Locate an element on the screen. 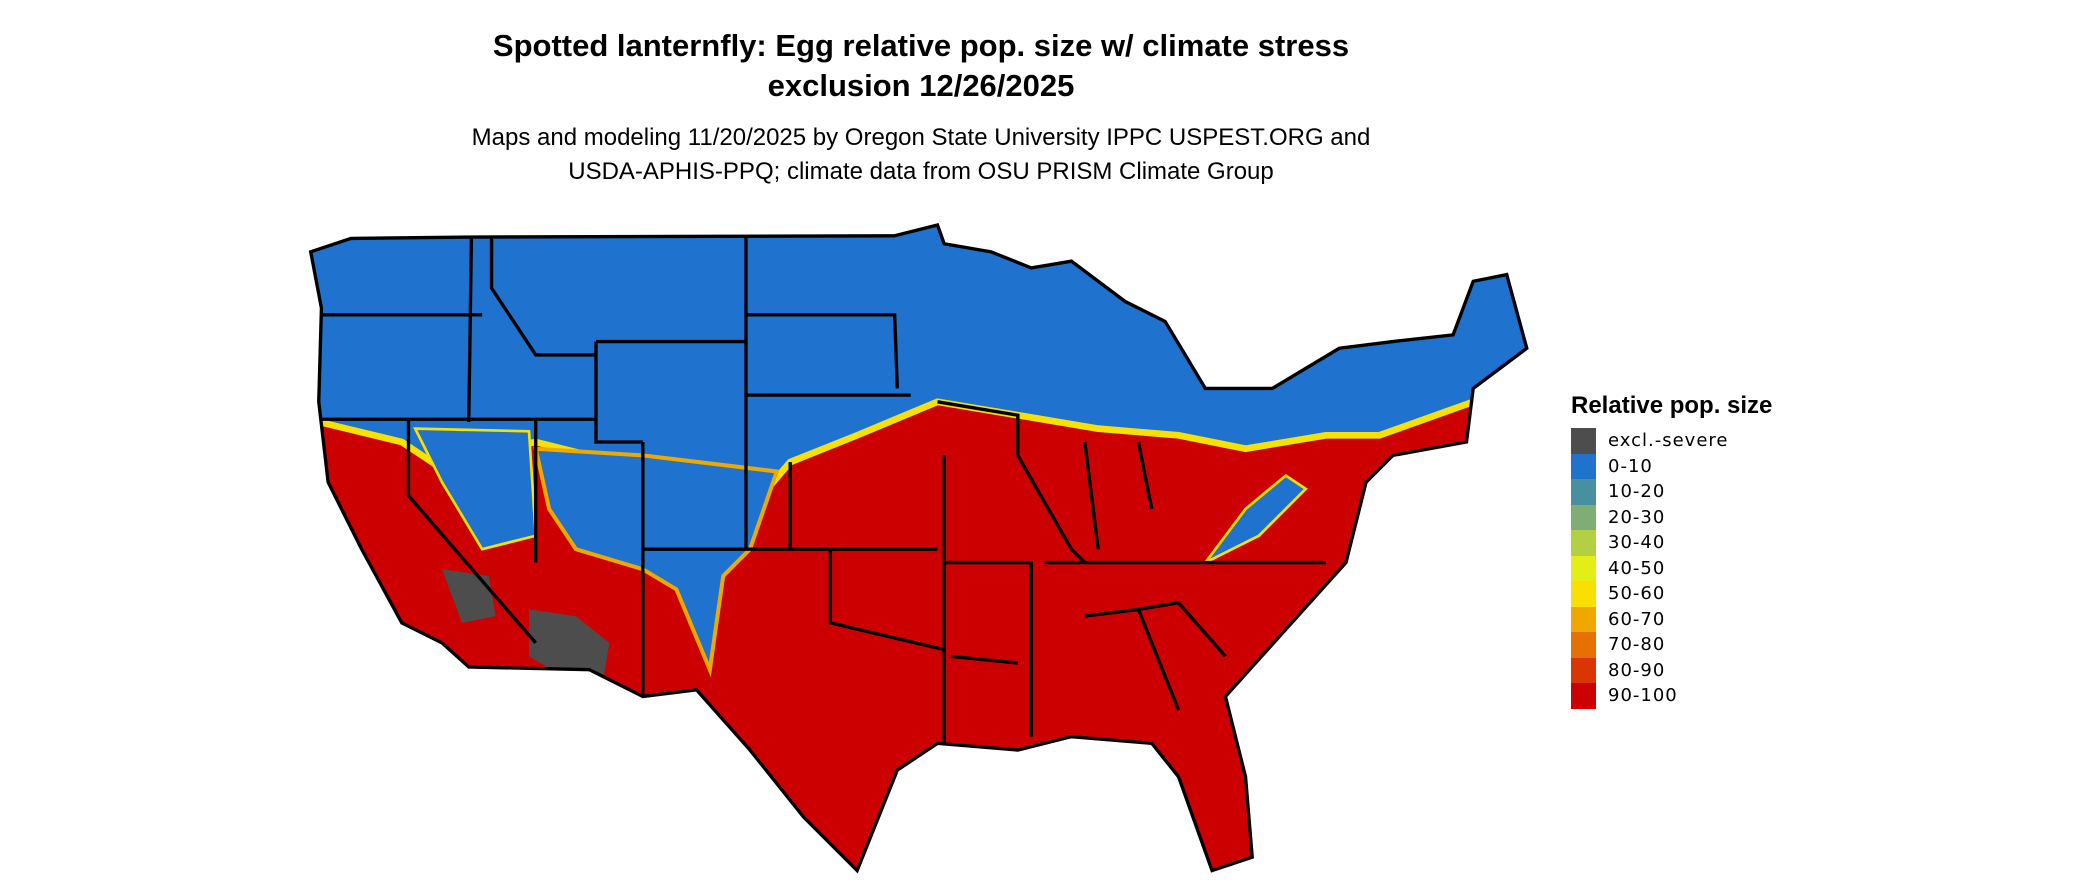  legend-label: 80-90 is located at coordinates (1637, 670).